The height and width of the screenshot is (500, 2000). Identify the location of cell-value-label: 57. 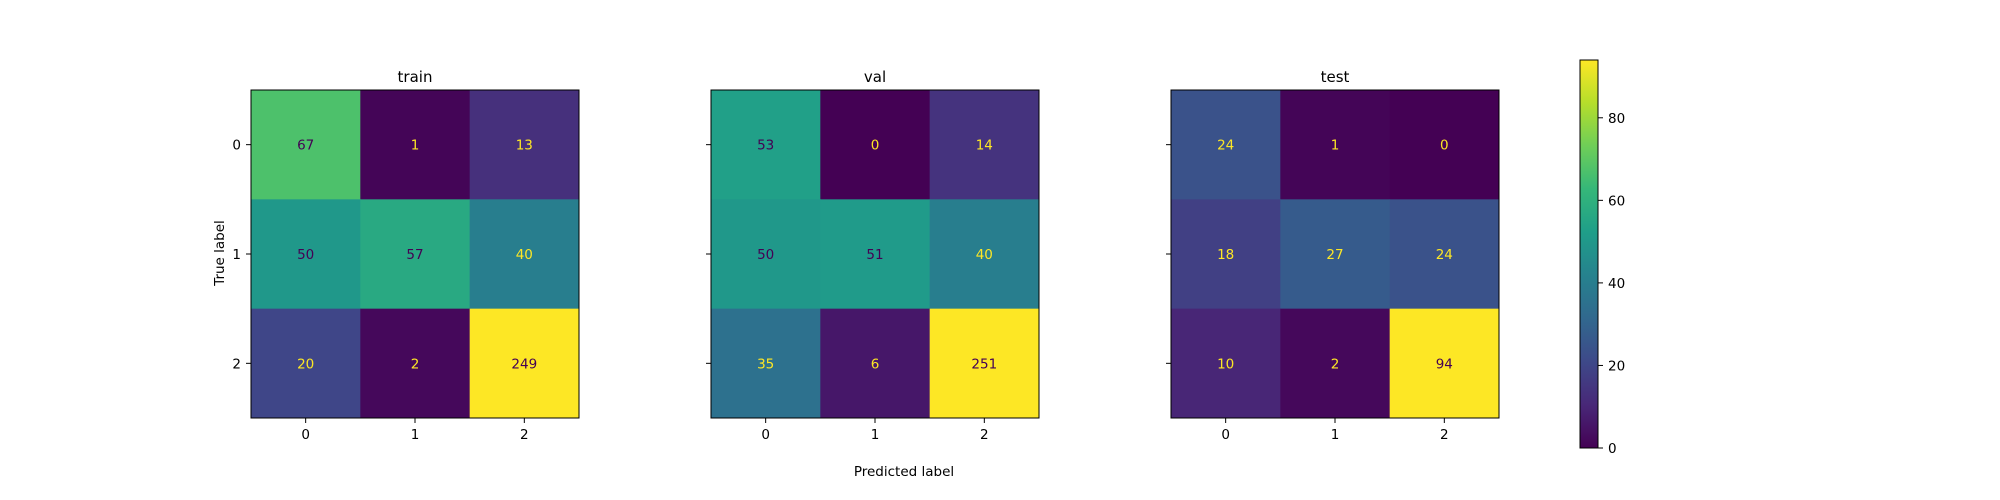
(414, 255).